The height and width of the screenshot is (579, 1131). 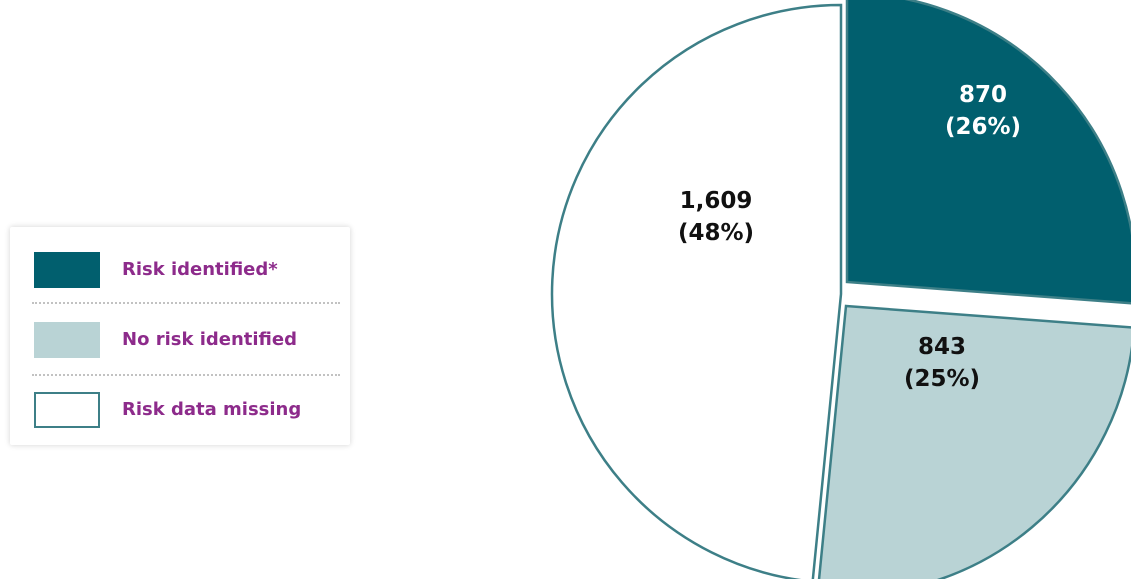 I want to click on legend-label-no-risk-identified: No risk identified, so click(x=209, y=339).